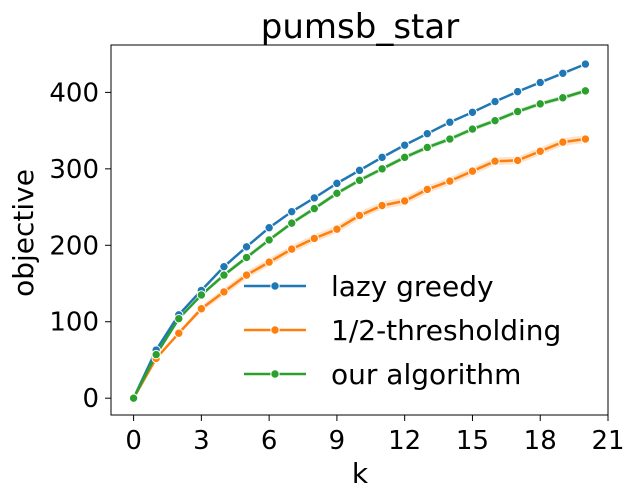 The image size is (637, 500). What do you see at coordinates (607, 441) in the screenshot?
I see `x-tick-label: 21` at bounding box center [607, 441].